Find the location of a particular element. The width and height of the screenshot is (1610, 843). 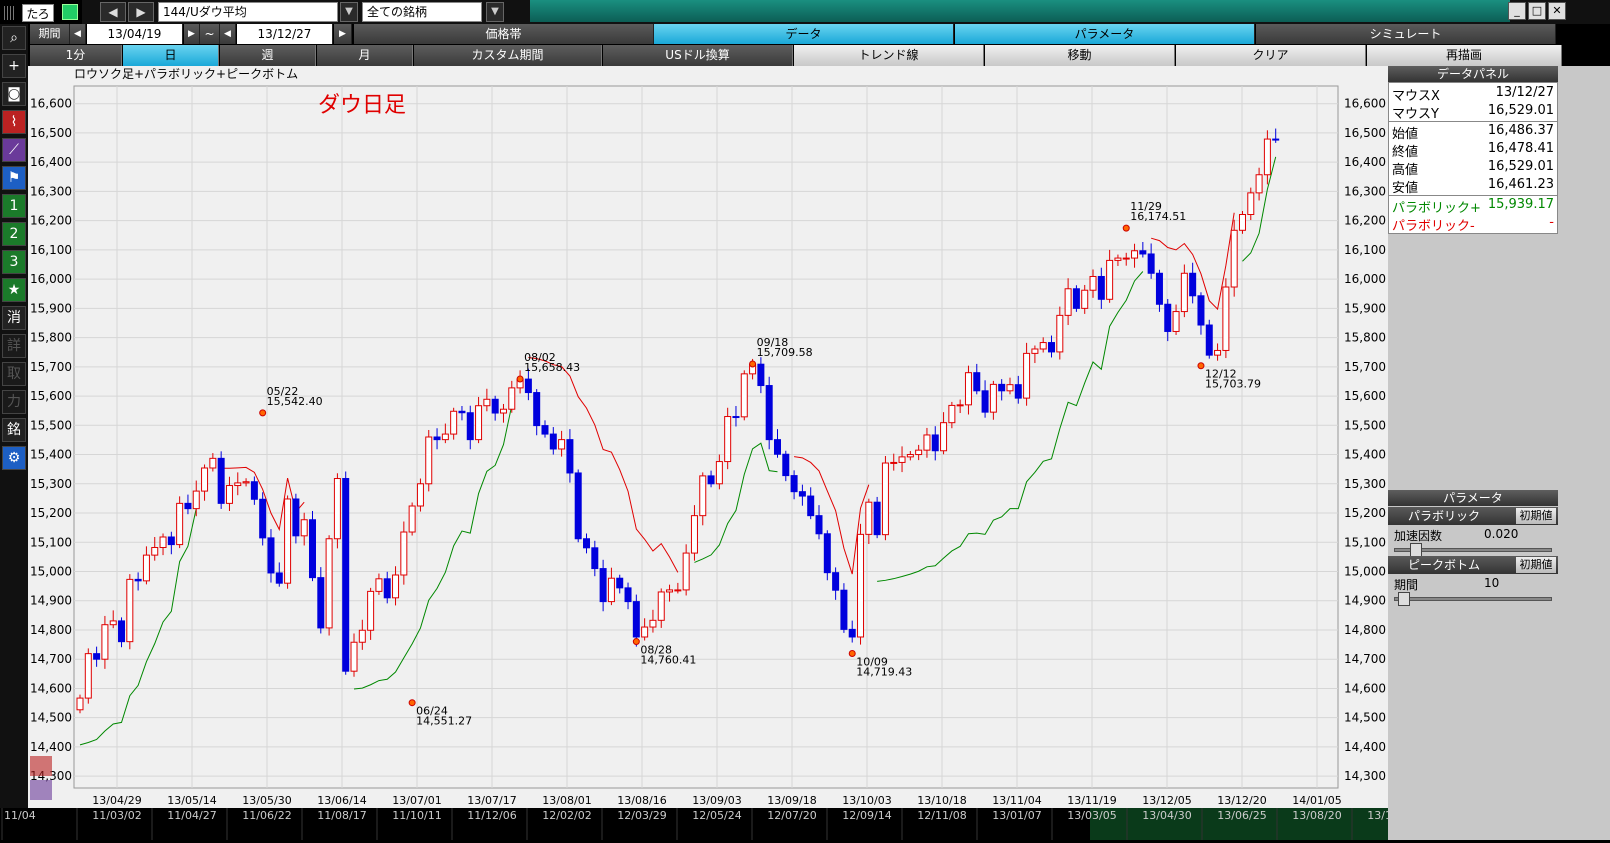

grip-icon is located at coordinates (10, 13).